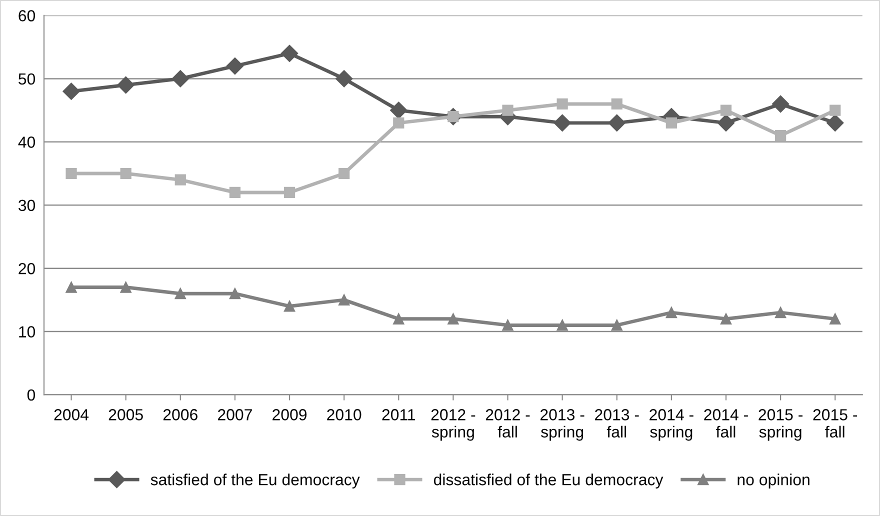  What do you see at coordinates (562, 425) in the screenshot?
I see `x-tick-label: 2013 - spring` at bounding box center [562, 425].